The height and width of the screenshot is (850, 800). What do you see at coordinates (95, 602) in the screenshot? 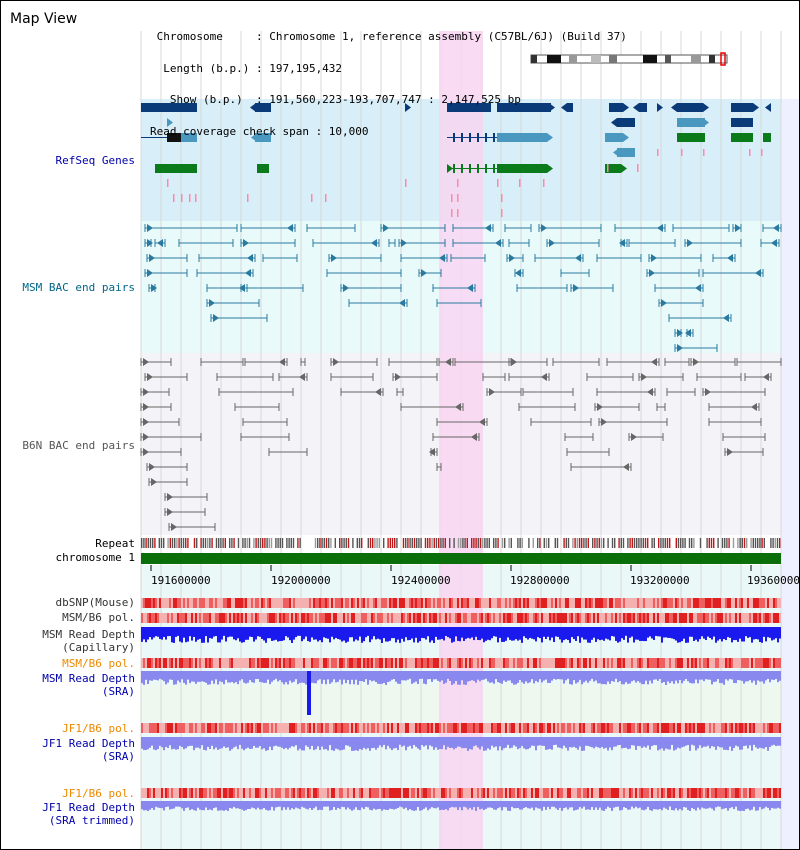
I see `track-label-dbsnp: dbSNP(Mouse)` at bounding box center [95, 602].